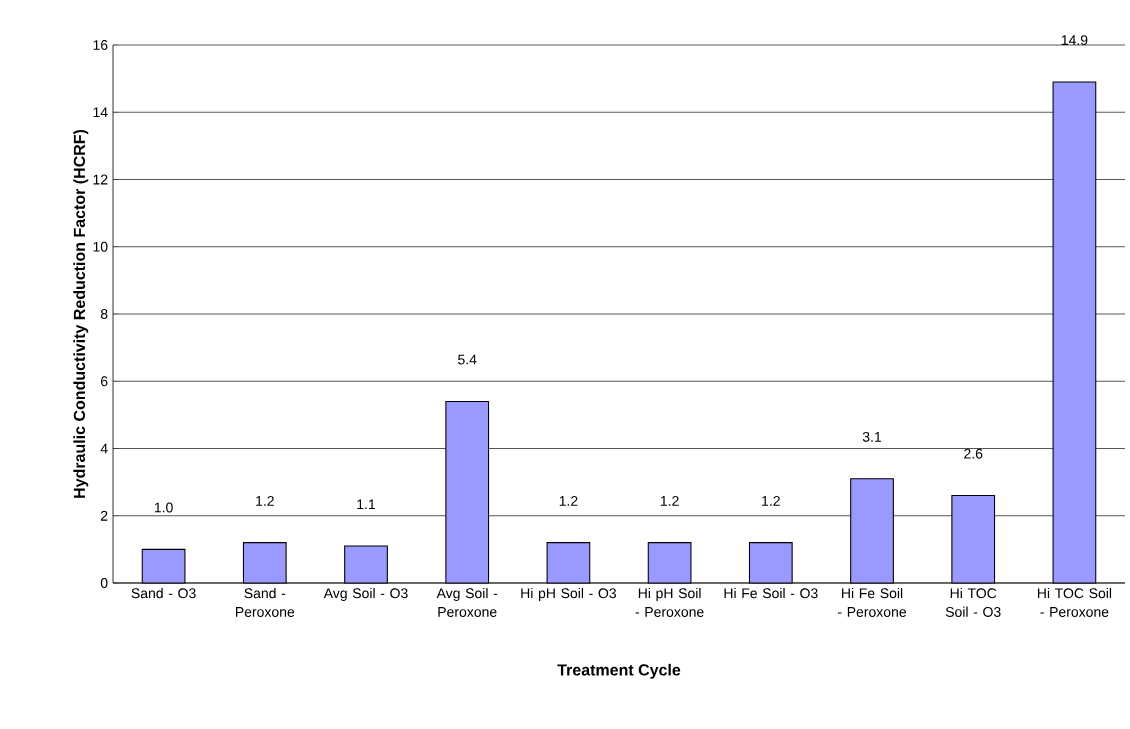  Describe the element at coordinates (872, 436) in the screenshot. I see `data-label: 3.1` at that location.